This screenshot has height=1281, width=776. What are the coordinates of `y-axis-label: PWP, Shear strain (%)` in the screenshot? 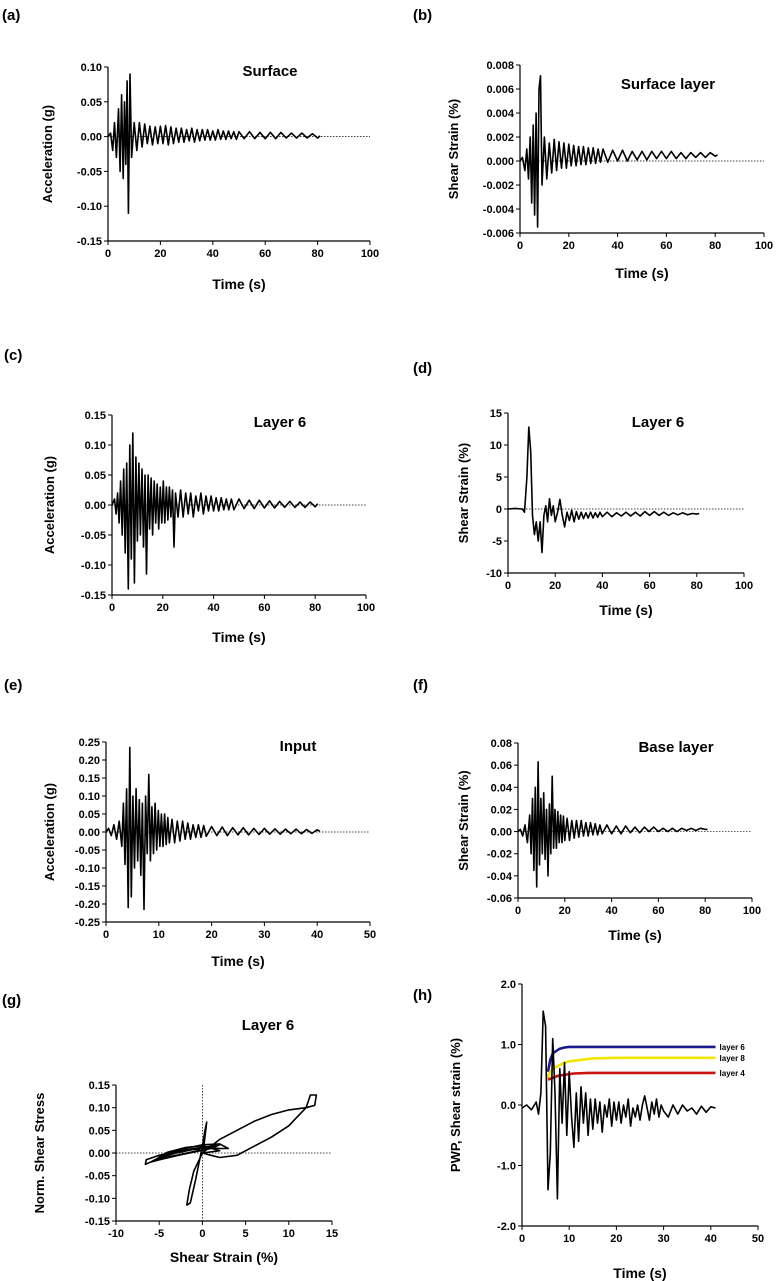 It's located at (455, 1105).